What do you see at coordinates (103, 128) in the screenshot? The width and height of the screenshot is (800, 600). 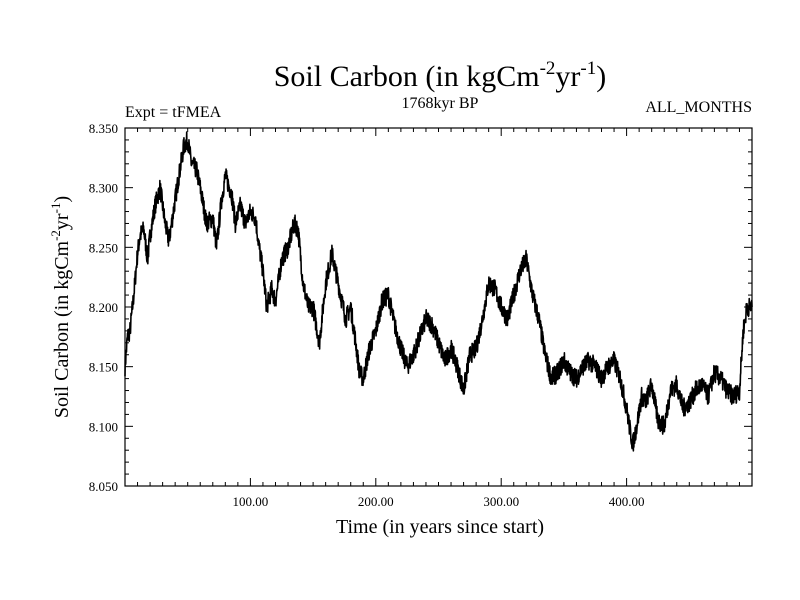 I see `y-tick-label: 8.350` at bounding box center [103, 128].